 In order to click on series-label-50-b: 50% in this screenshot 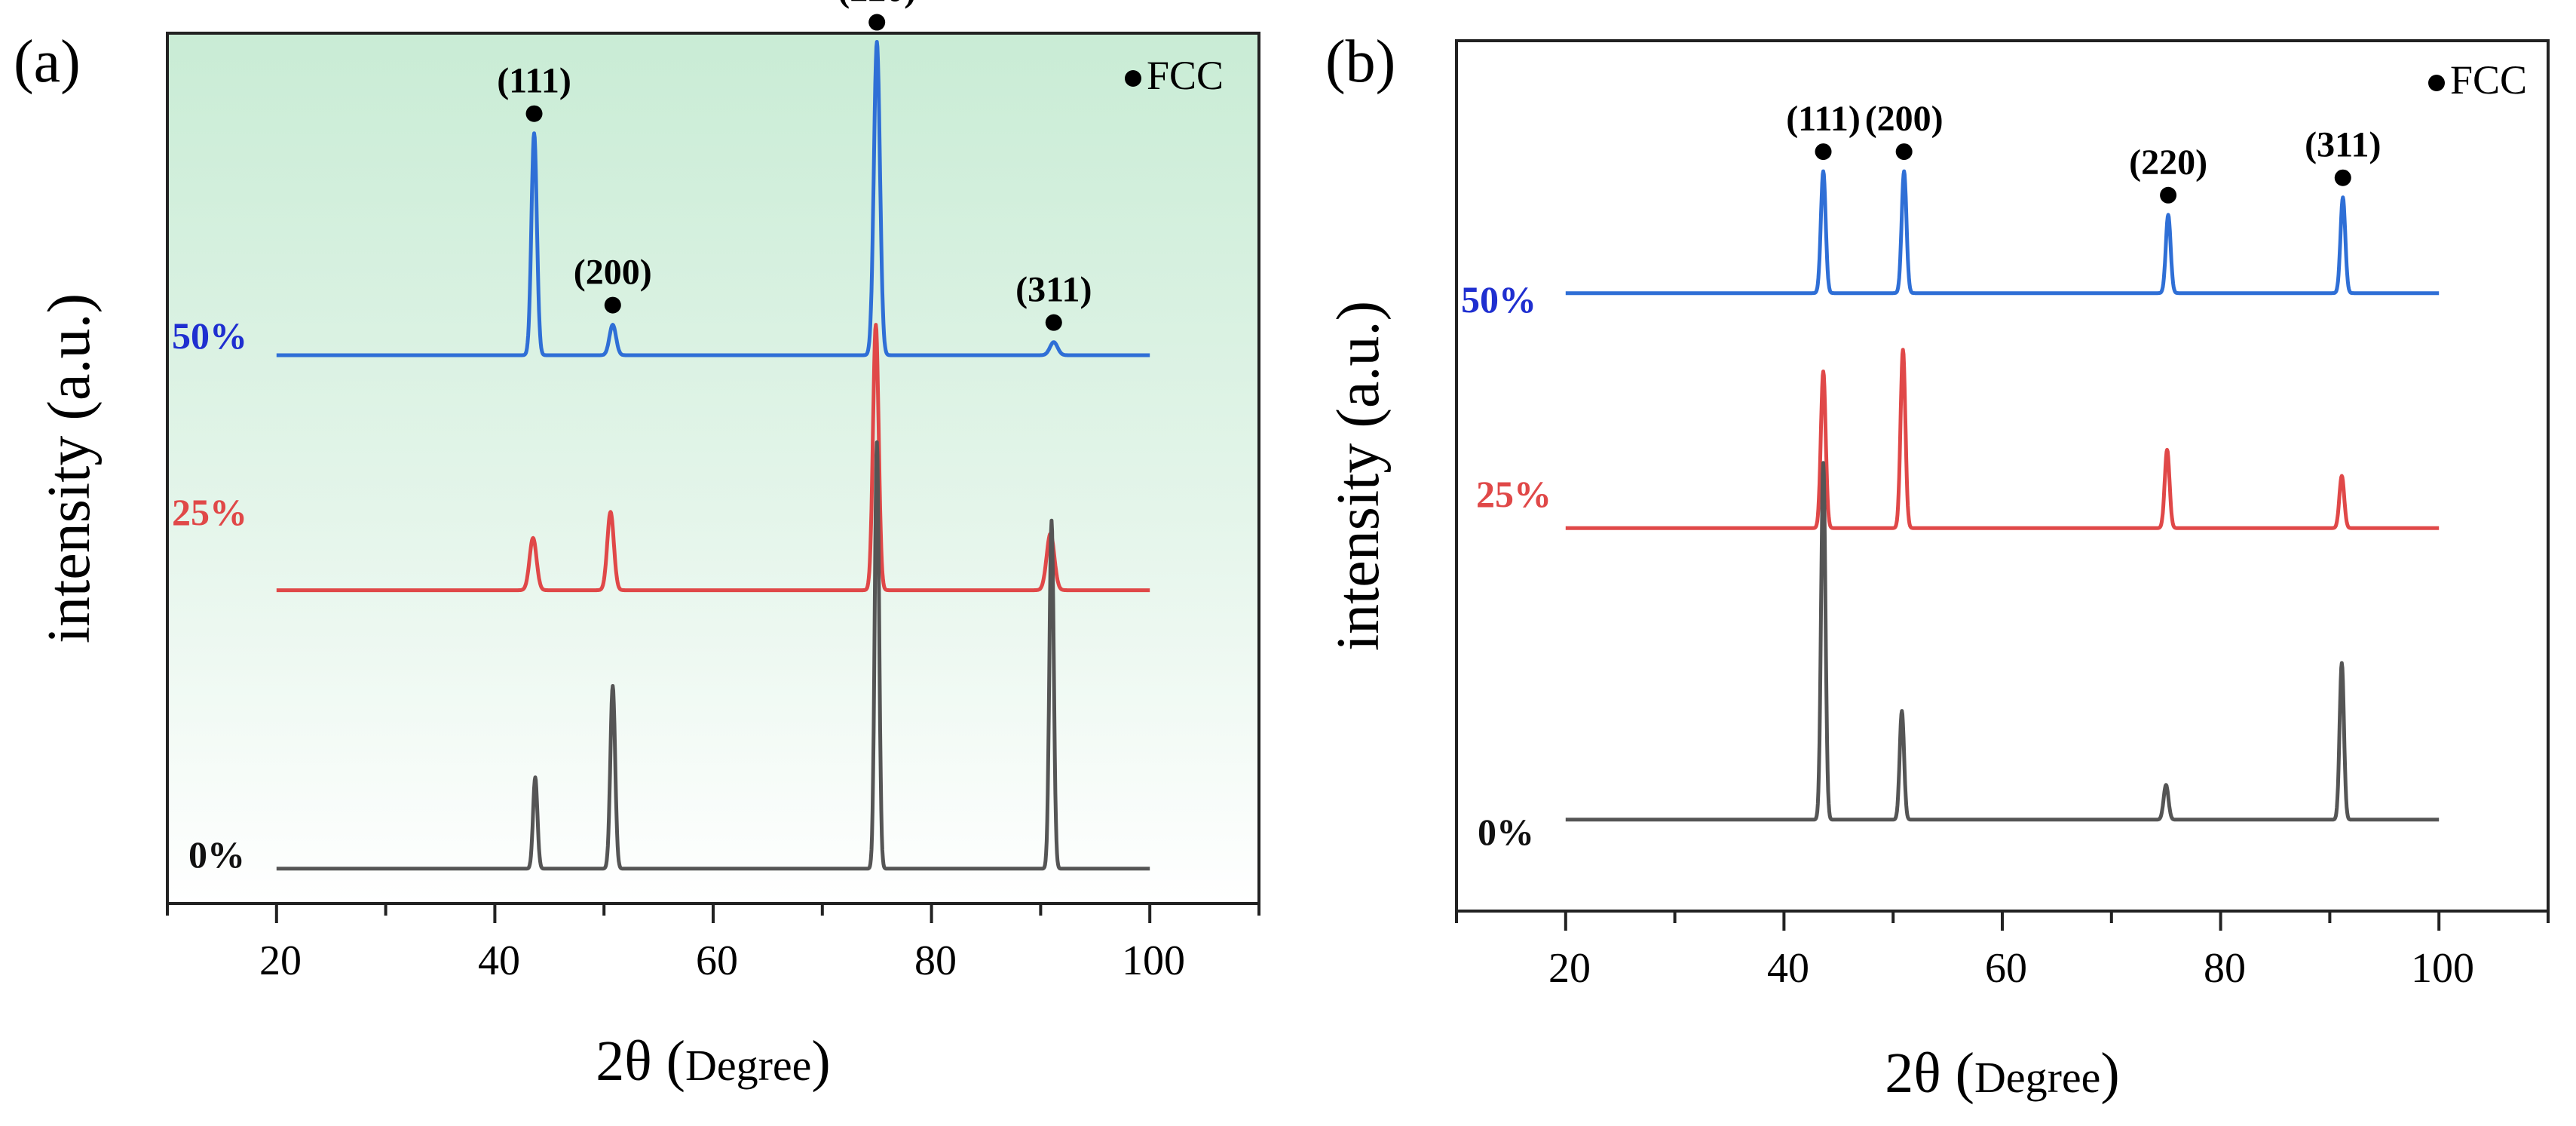, I will do `click(1498, 299)`.